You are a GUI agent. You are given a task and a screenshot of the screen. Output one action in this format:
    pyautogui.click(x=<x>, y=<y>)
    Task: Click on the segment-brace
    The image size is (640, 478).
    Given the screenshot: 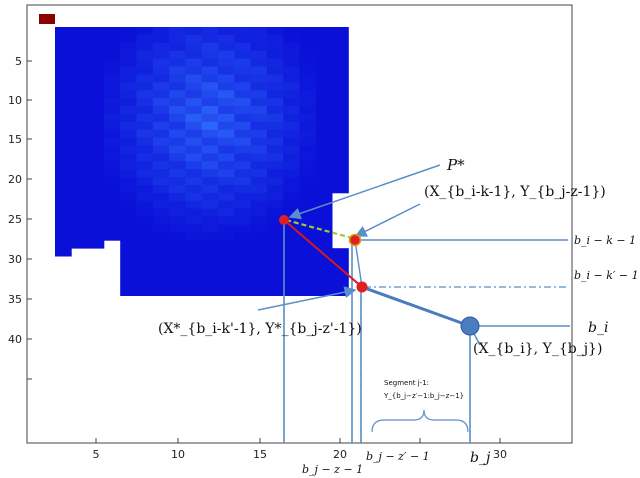 What is the action you would take?
    pyautogui.click(x=420, y=421)
    